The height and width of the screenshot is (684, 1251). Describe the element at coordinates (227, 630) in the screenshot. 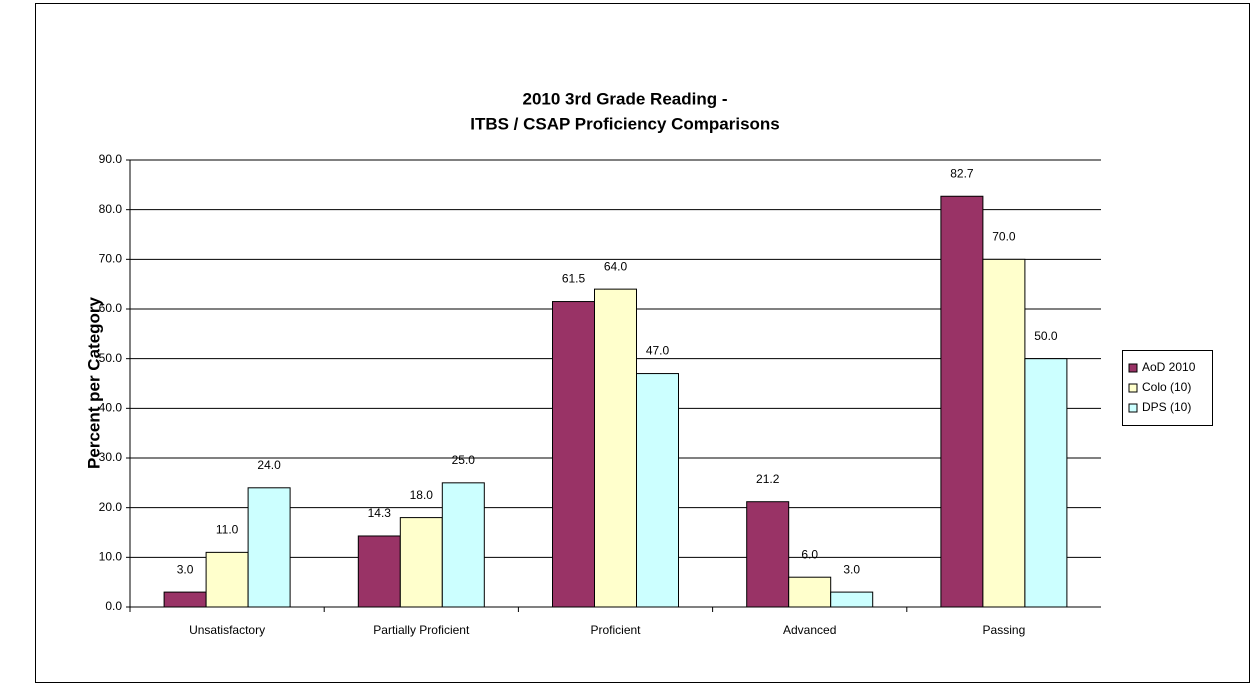

I see `x-tick-label: Unsatisfactory` at that location.